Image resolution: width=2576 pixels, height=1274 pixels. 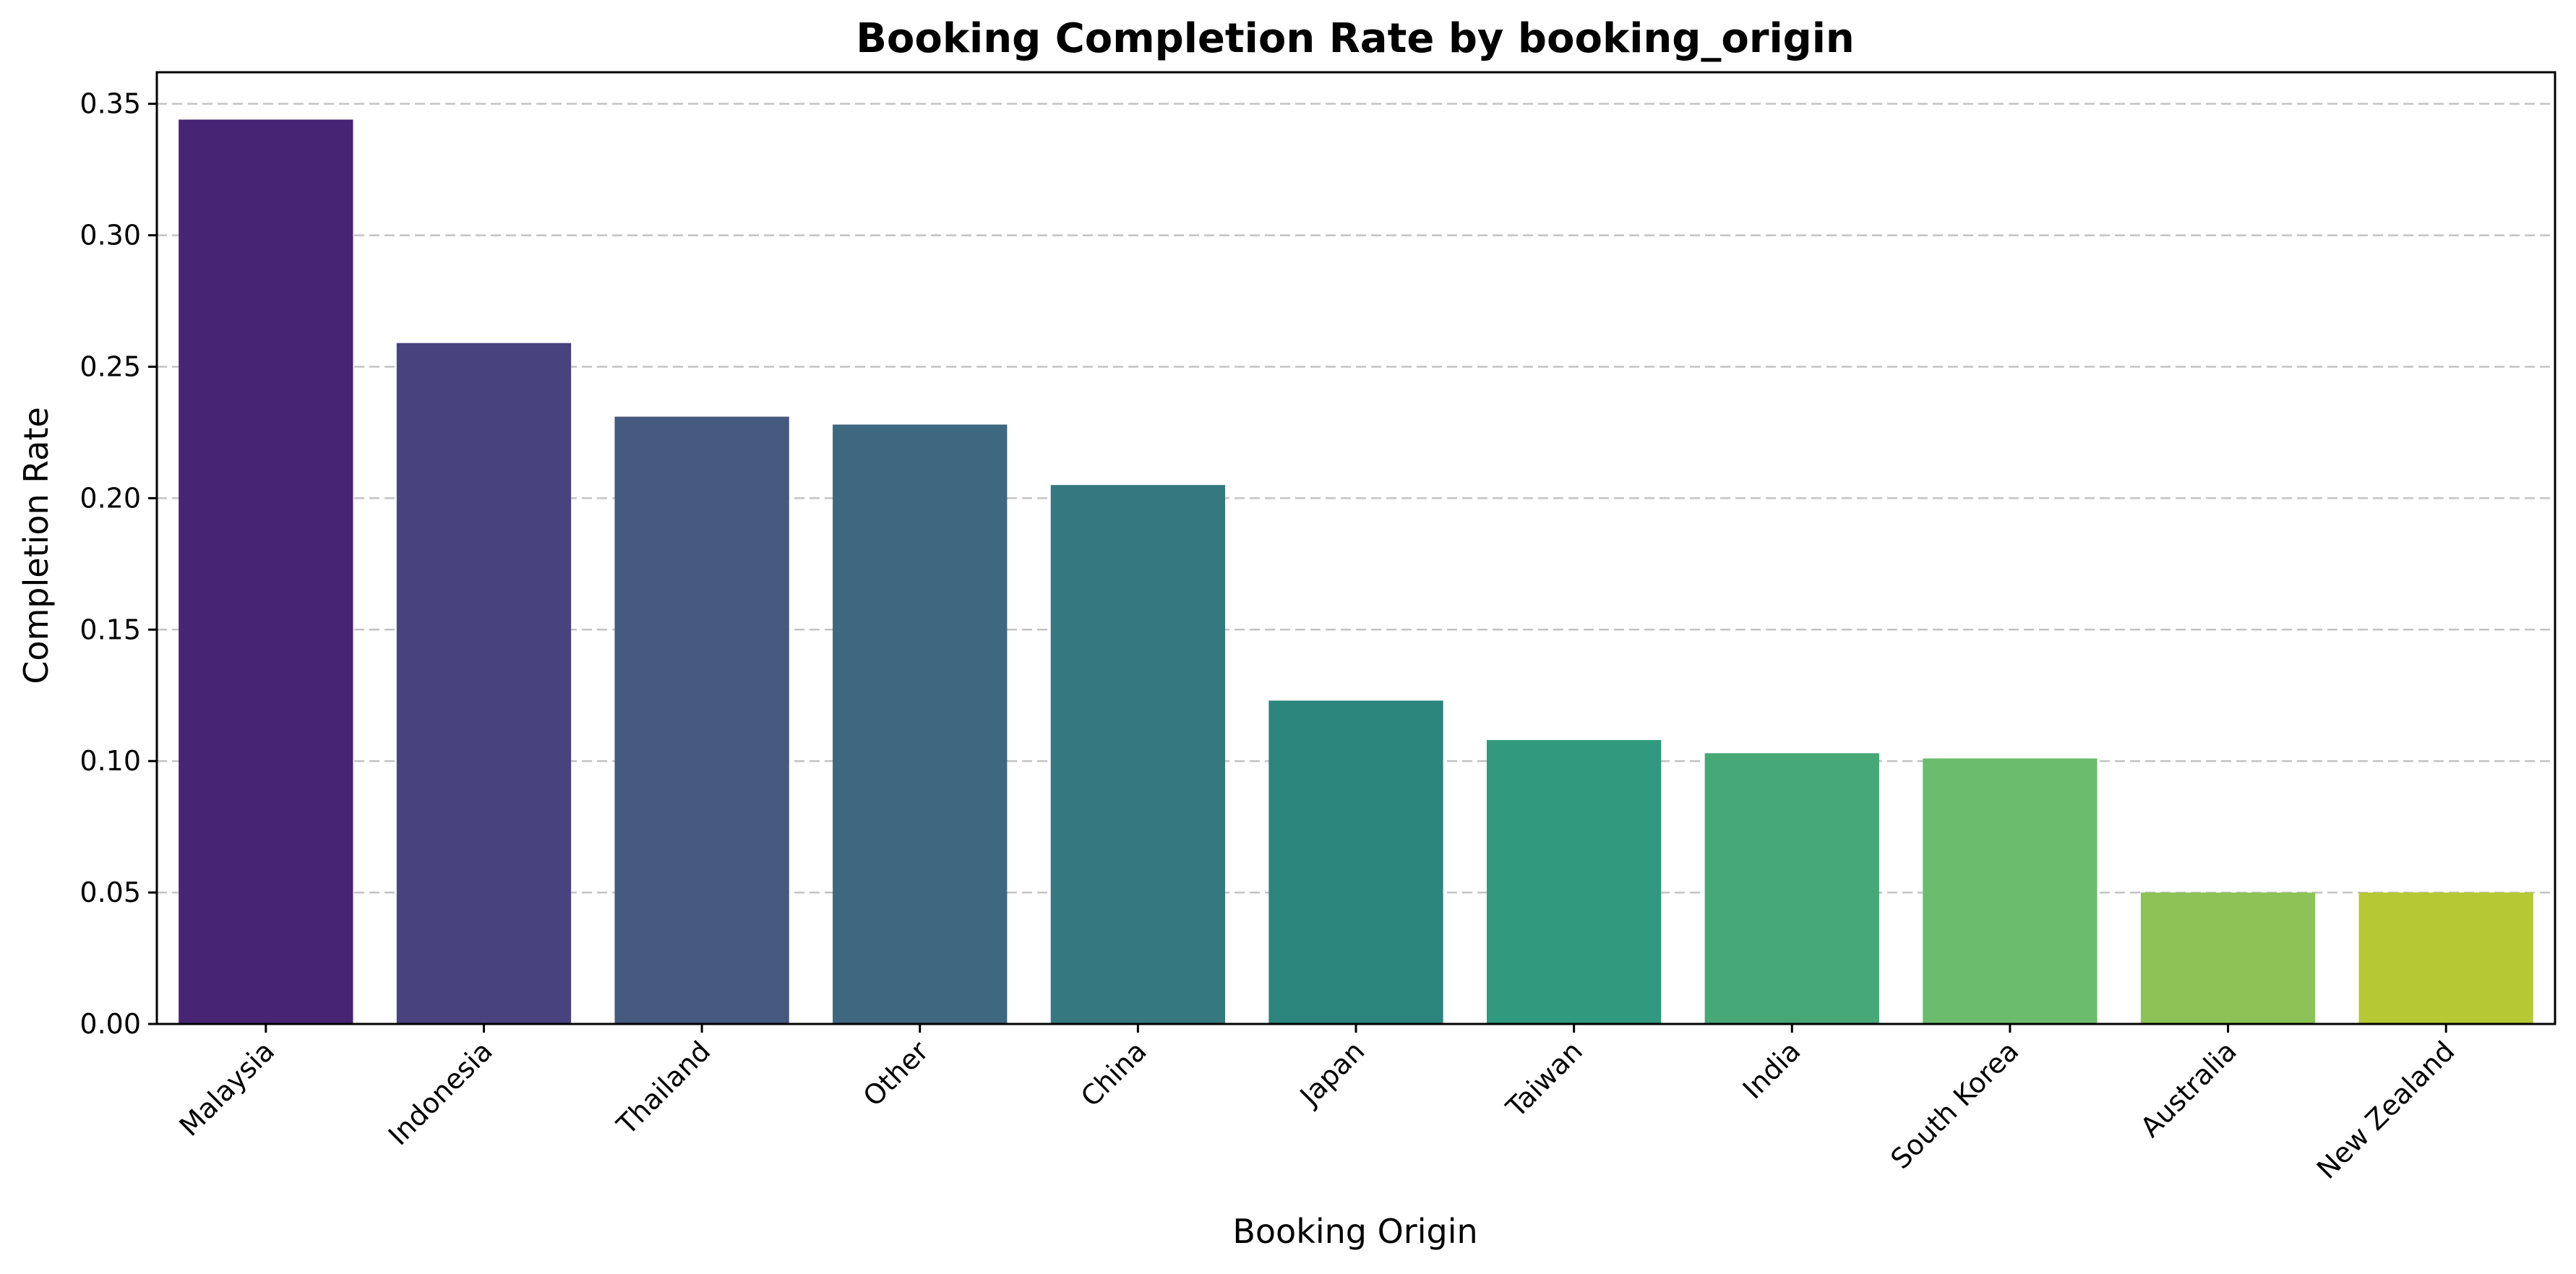 What do you see at coordinates (2228, 958) in the screenshot?
I see `bar-australia` at bounding box center [2228, 958].